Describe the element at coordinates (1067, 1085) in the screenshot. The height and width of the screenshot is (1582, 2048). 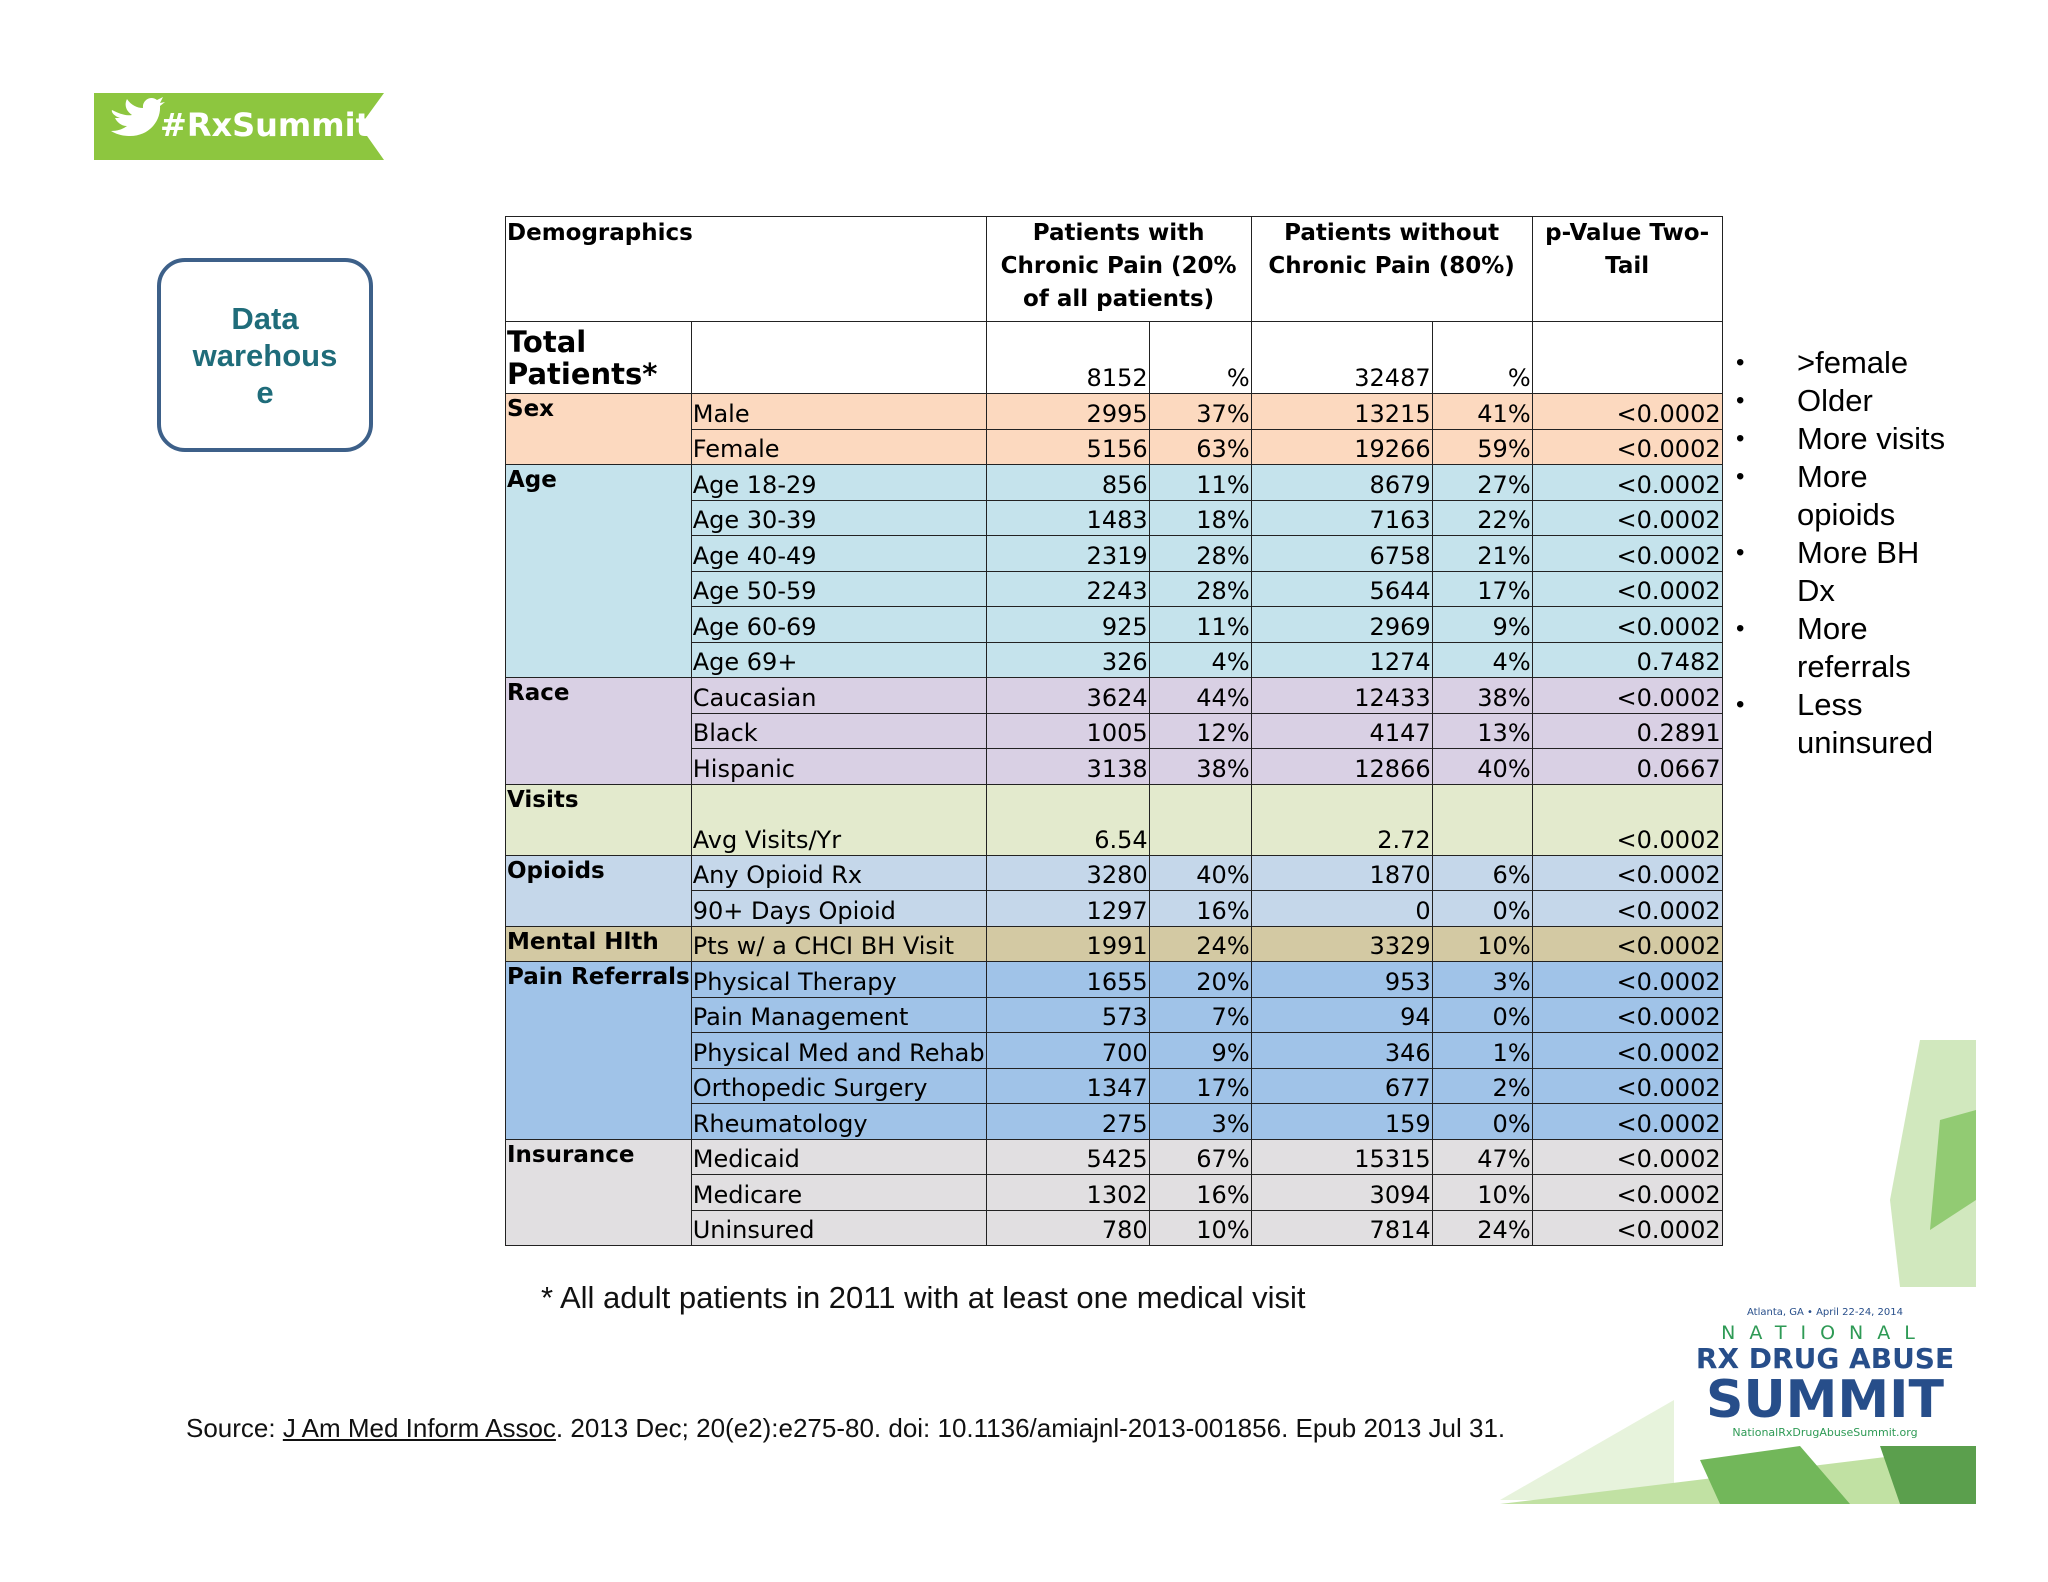
I see `cell: 1347` at that location.